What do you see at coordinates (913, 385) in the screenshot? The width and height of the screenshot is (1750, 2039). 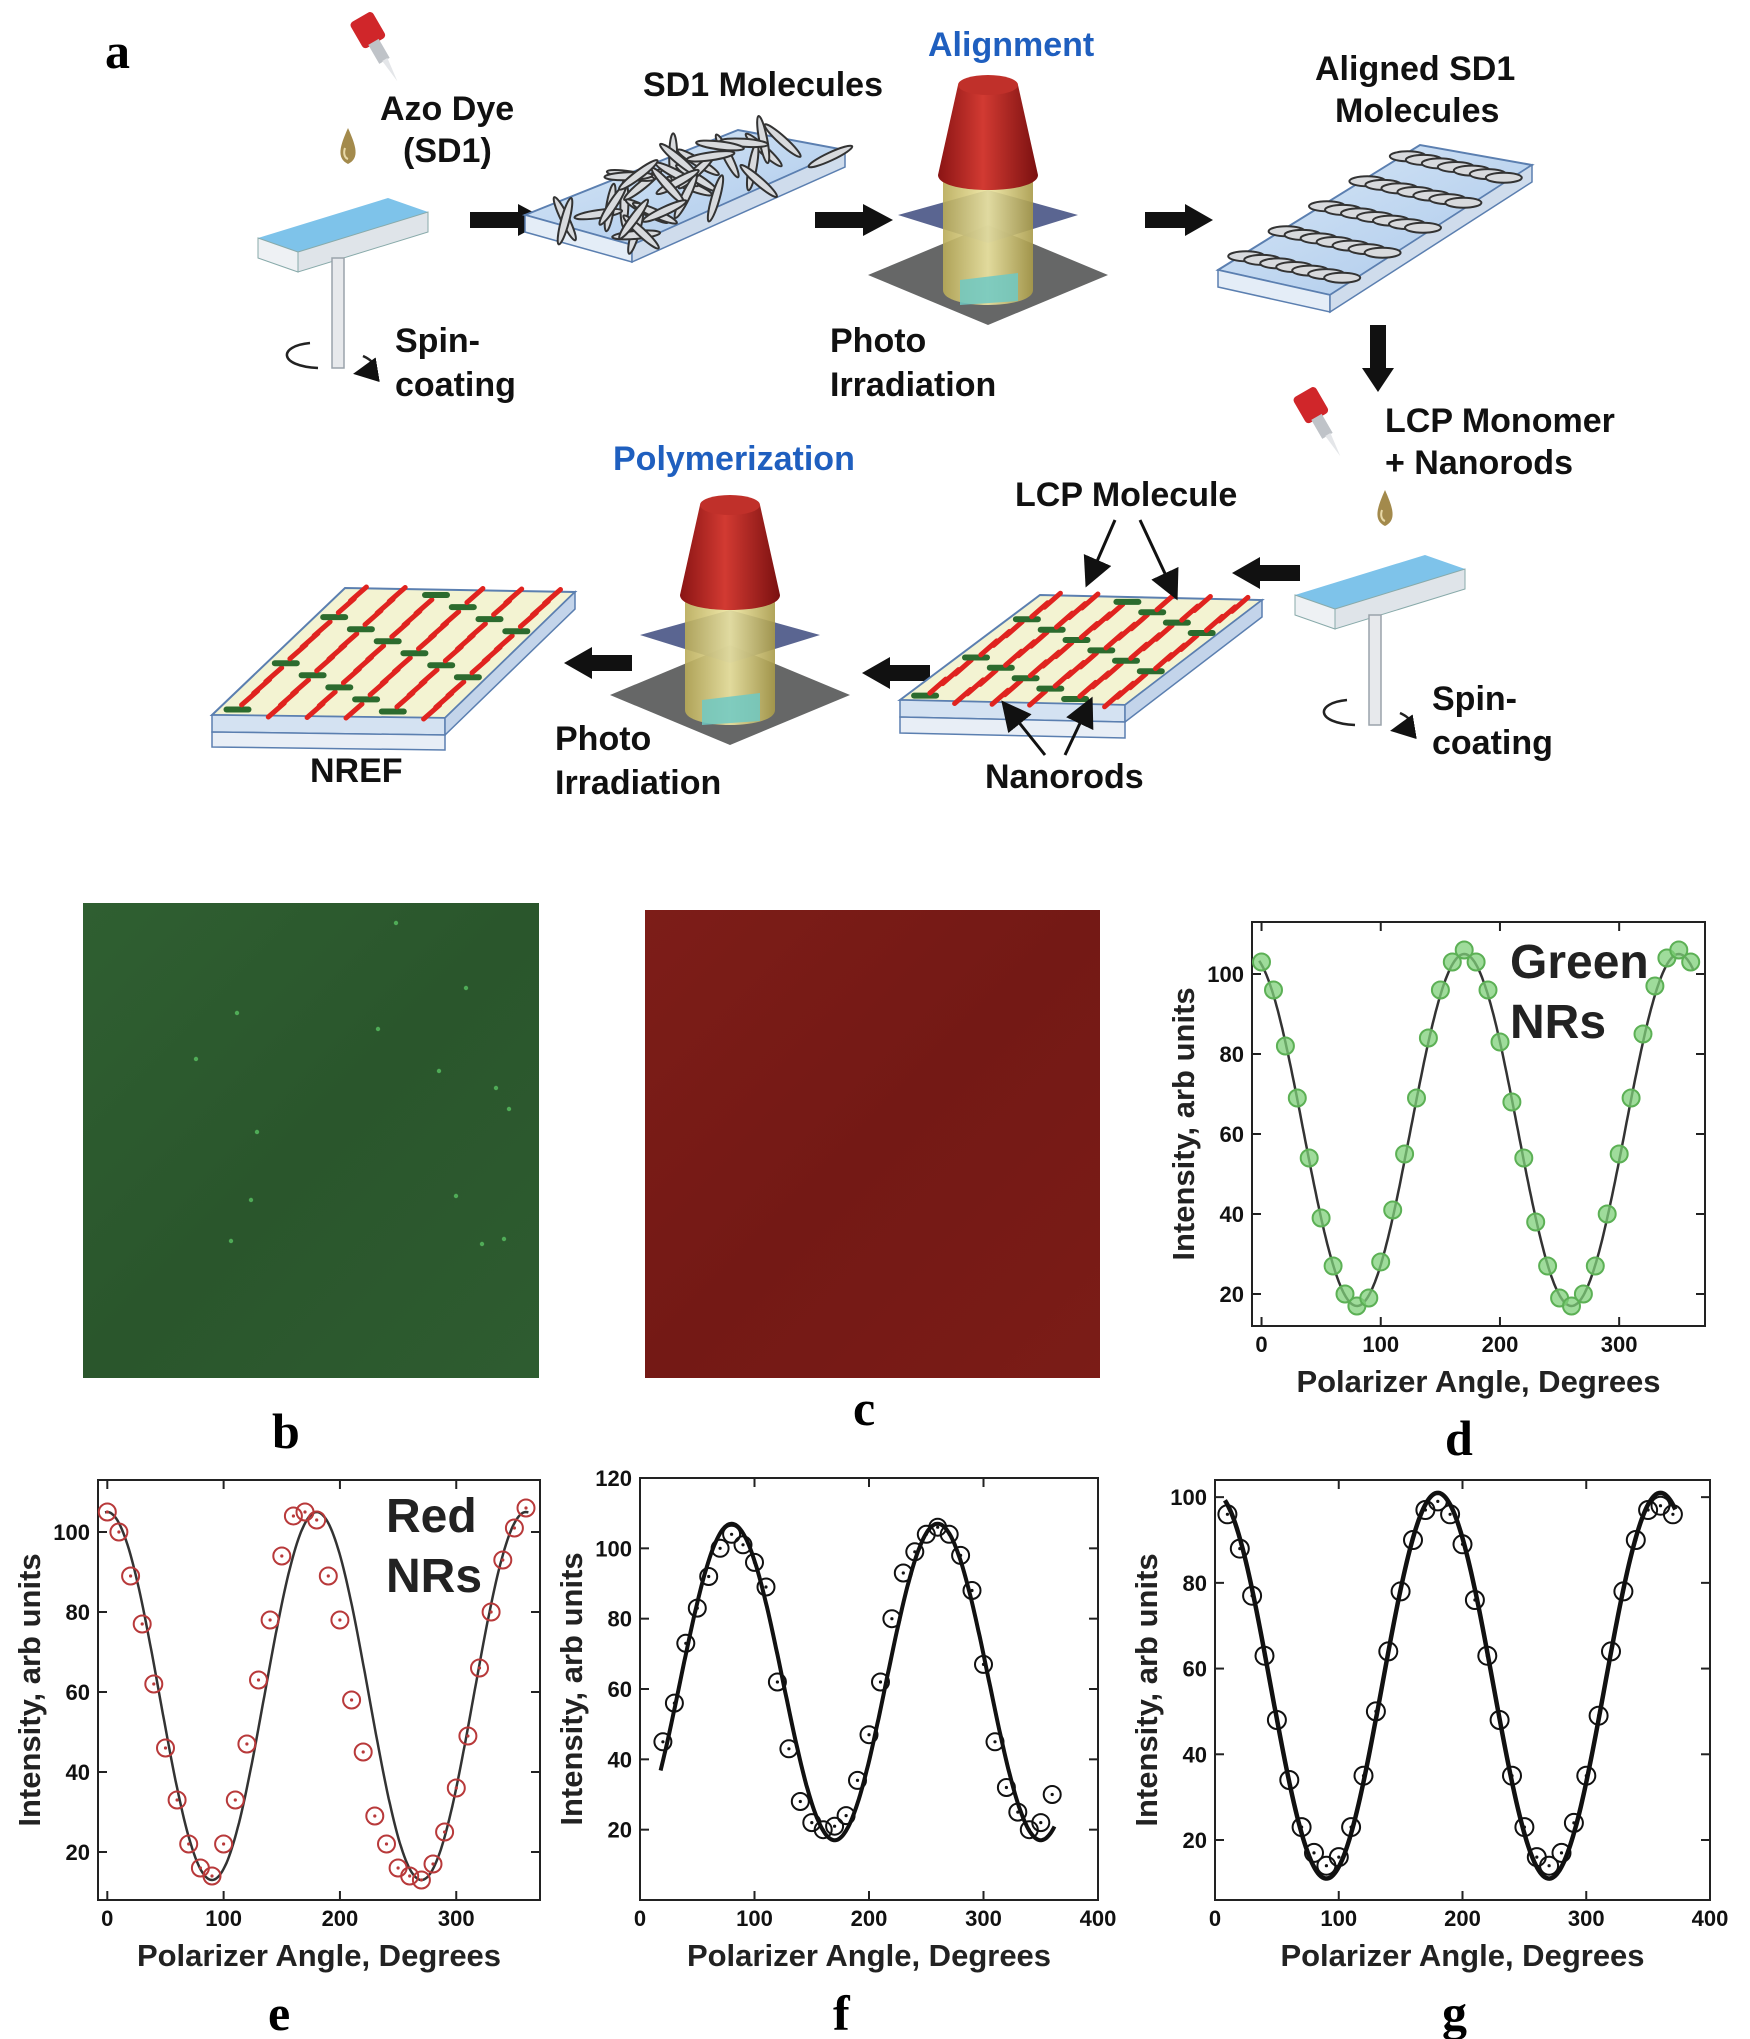 I see `label-irradiation-1: Irradiation` at bounding box center [913, 385].